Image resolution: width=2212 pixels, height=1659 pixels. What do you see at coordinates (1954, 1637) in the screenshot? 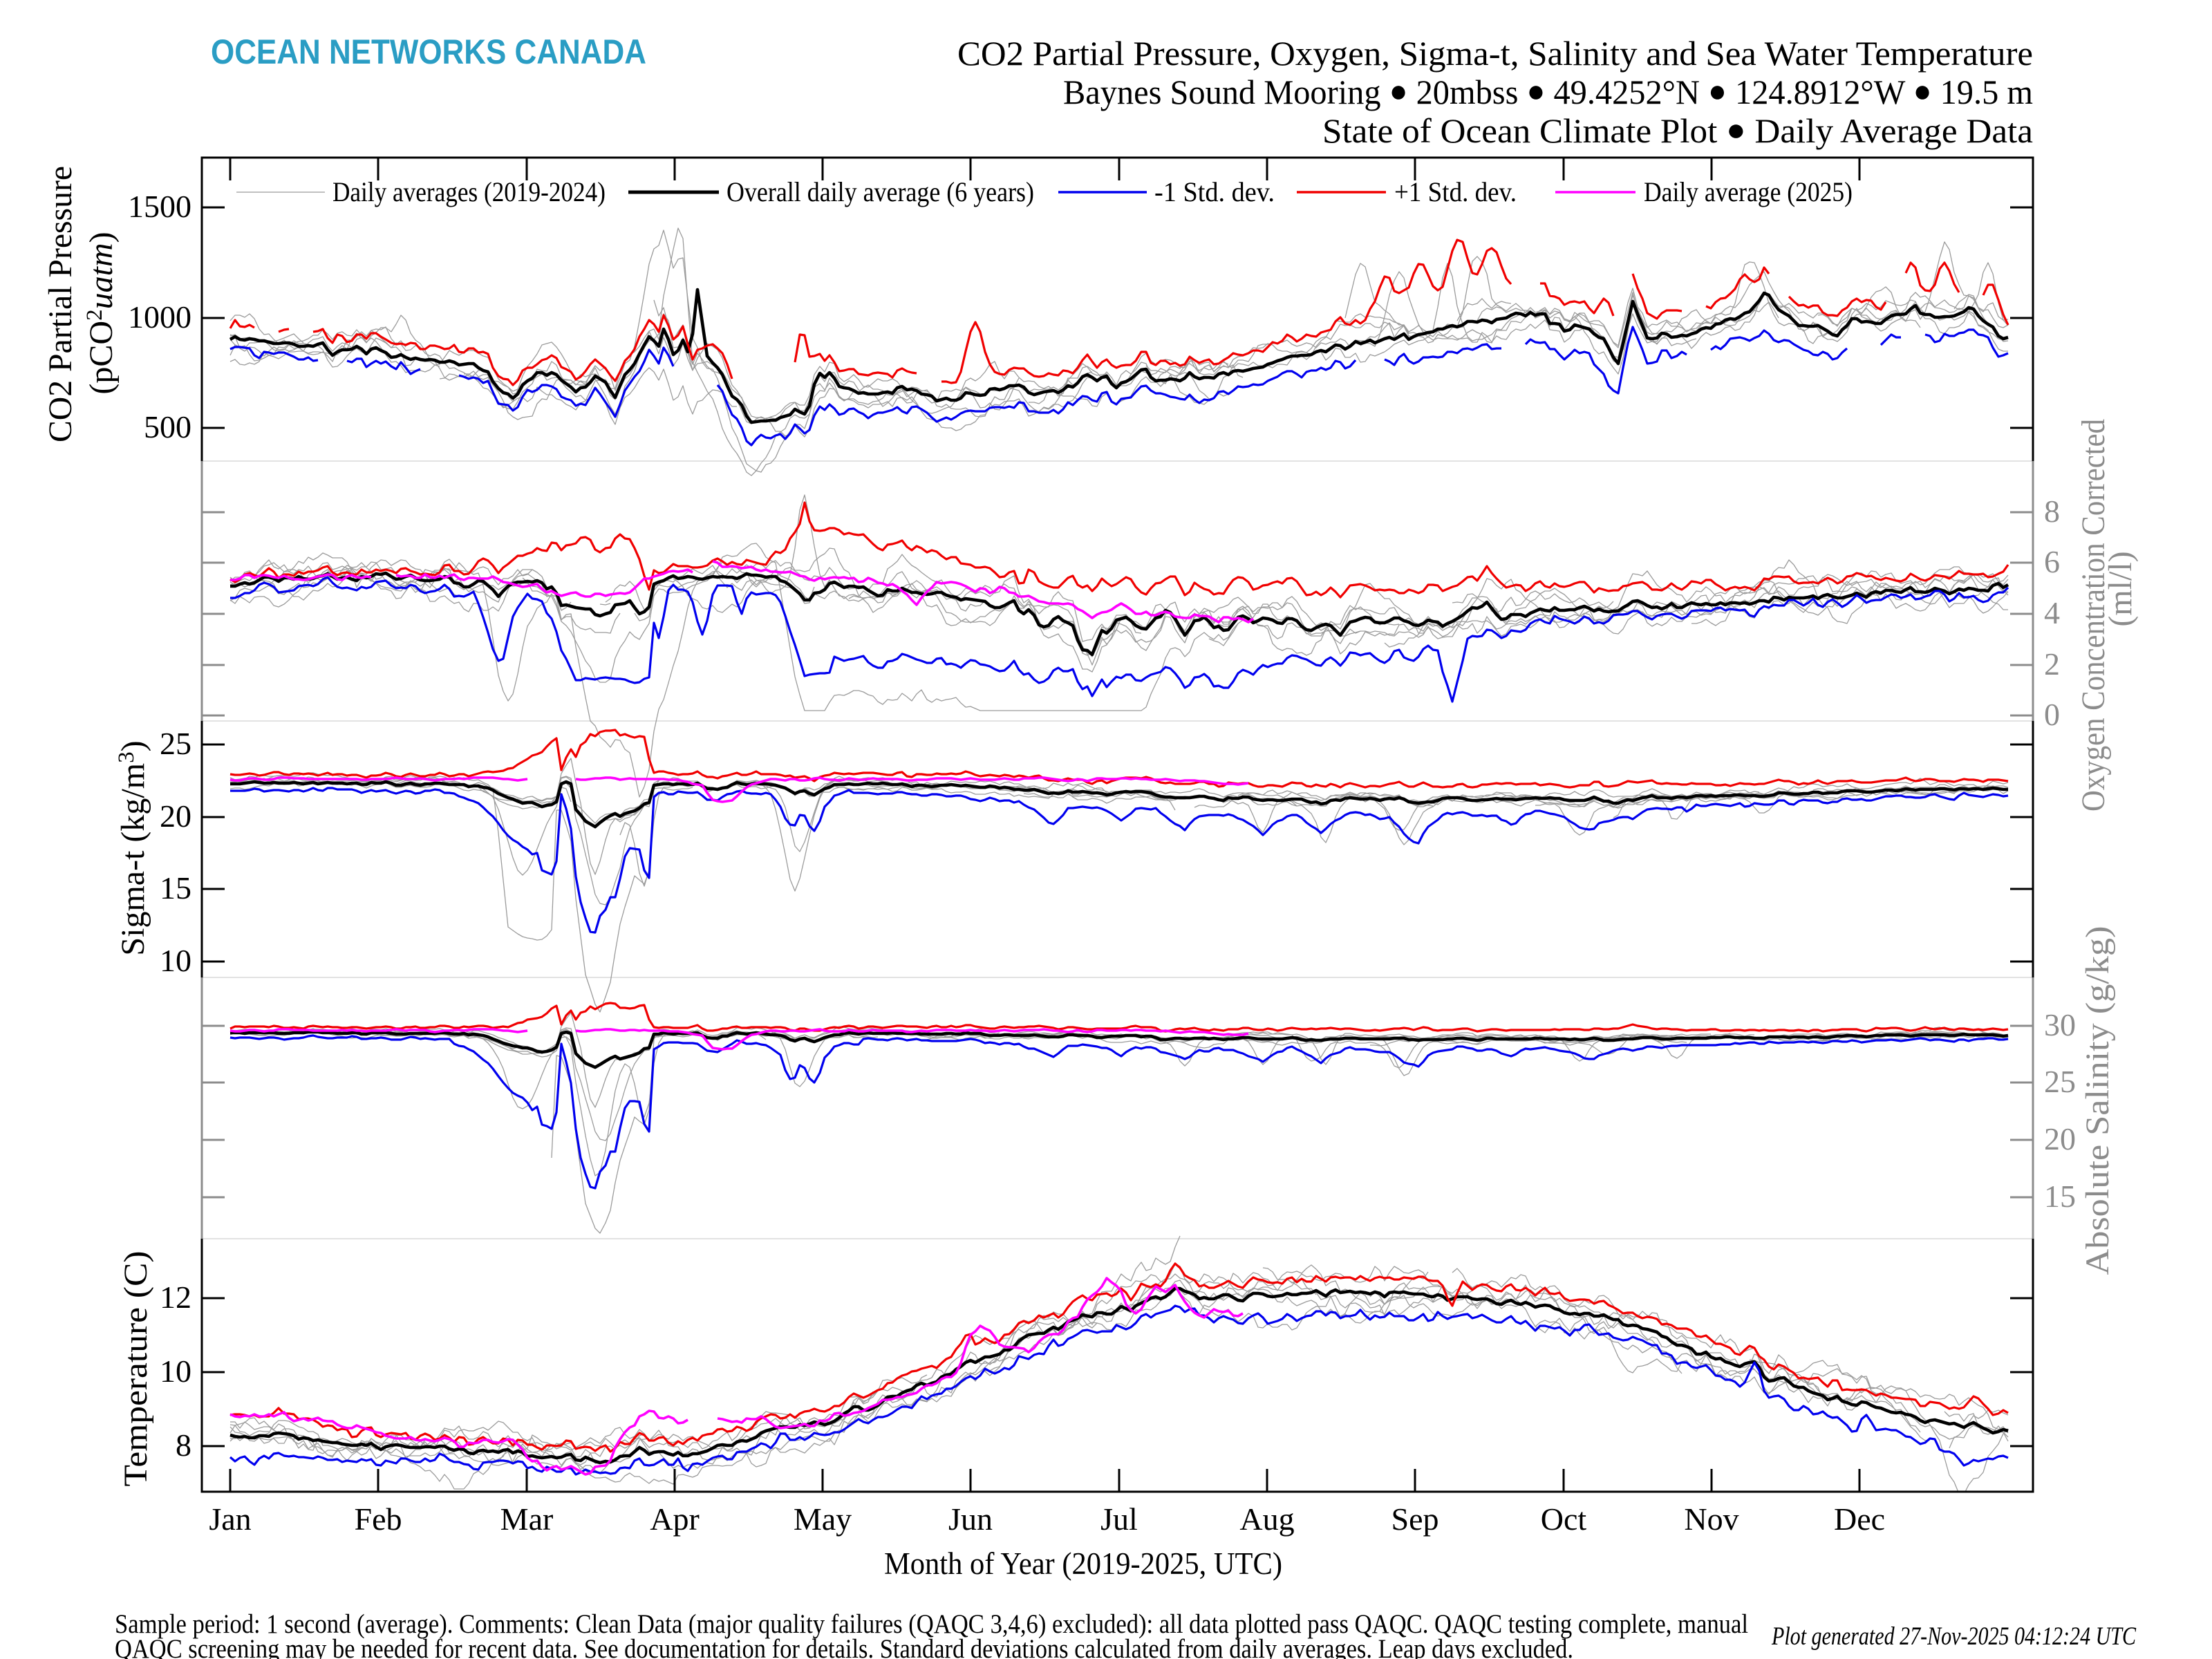
I see `svg-text:Plot generated 27-Nov-2025 04:: Plot generated 27-Nov-2025 04:12:24 UTC` at bounding box center [1954, 1637].